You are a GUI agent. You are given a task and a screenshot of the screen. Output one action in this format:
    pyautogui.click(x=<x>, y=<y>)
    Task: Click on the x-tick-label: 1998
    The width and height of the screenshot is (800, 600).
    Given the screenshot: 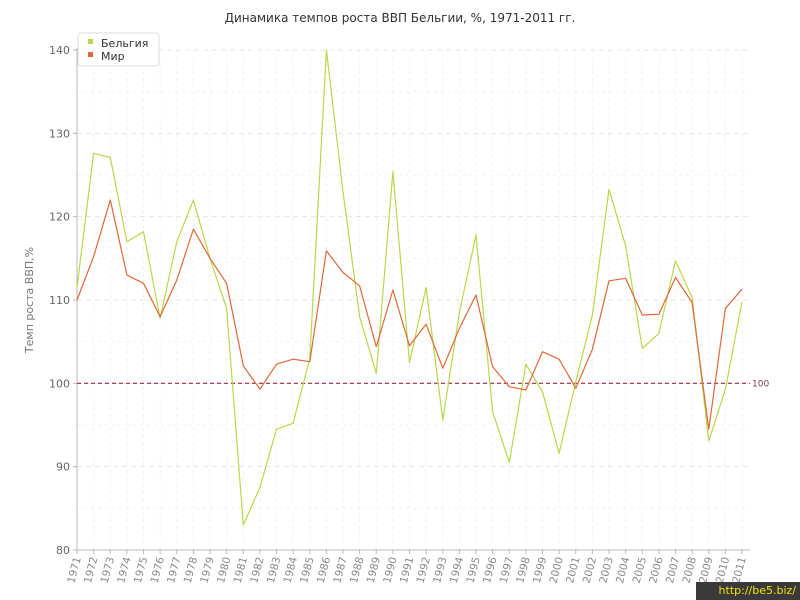 What is the action you would take?
    pyautogui.click(x=523, y=570)
    